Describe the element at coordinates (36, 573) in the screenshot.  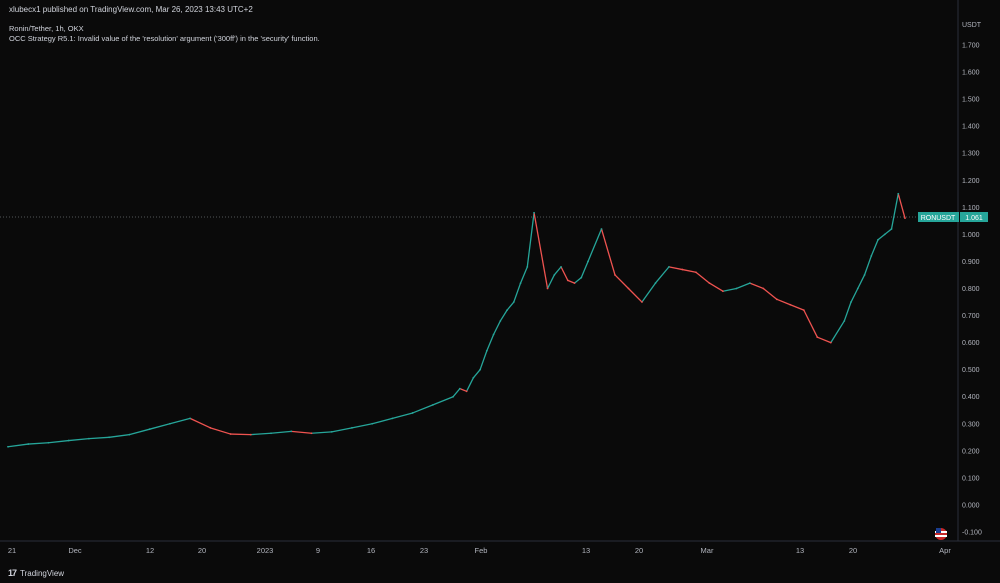
I see `tradingview-logo: 17 TradingView` at that location.